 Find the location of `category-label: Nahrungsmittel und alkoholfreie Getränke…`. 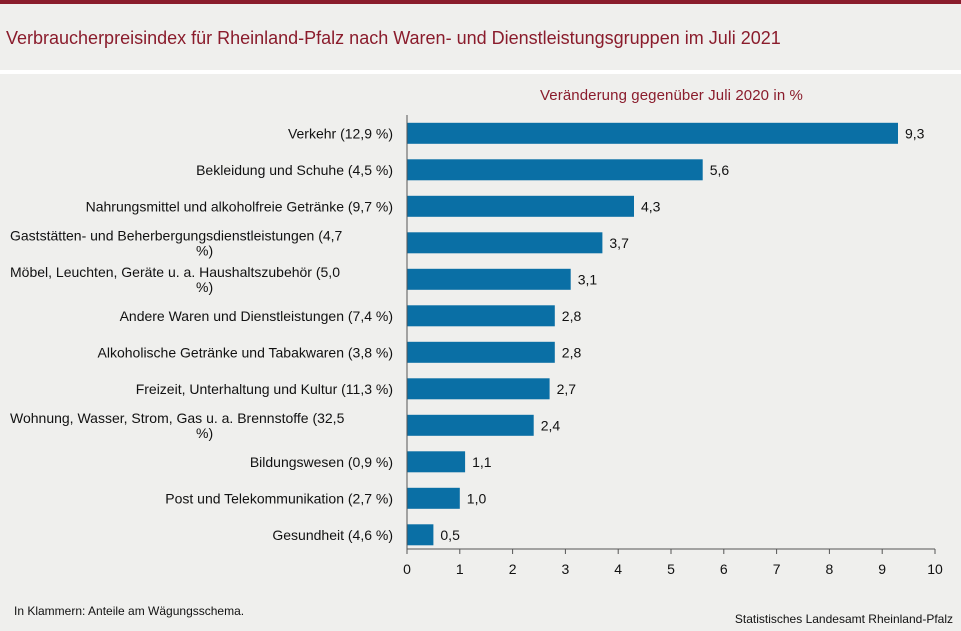

category-label: Nahrungsmittel und alkoholfreie Getränke… is located at coordinates (239, 206).